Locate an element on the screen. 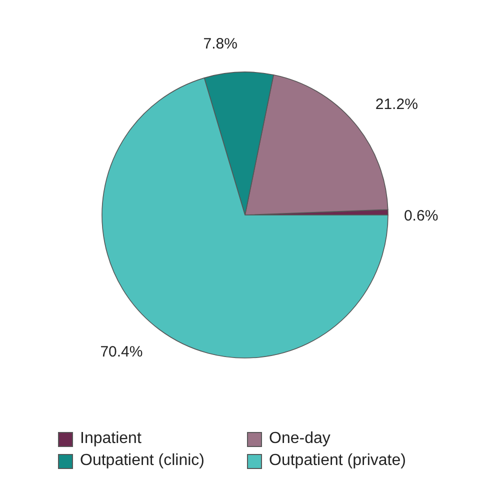  data-label: 70.4% is located at coordinates (121, 352).